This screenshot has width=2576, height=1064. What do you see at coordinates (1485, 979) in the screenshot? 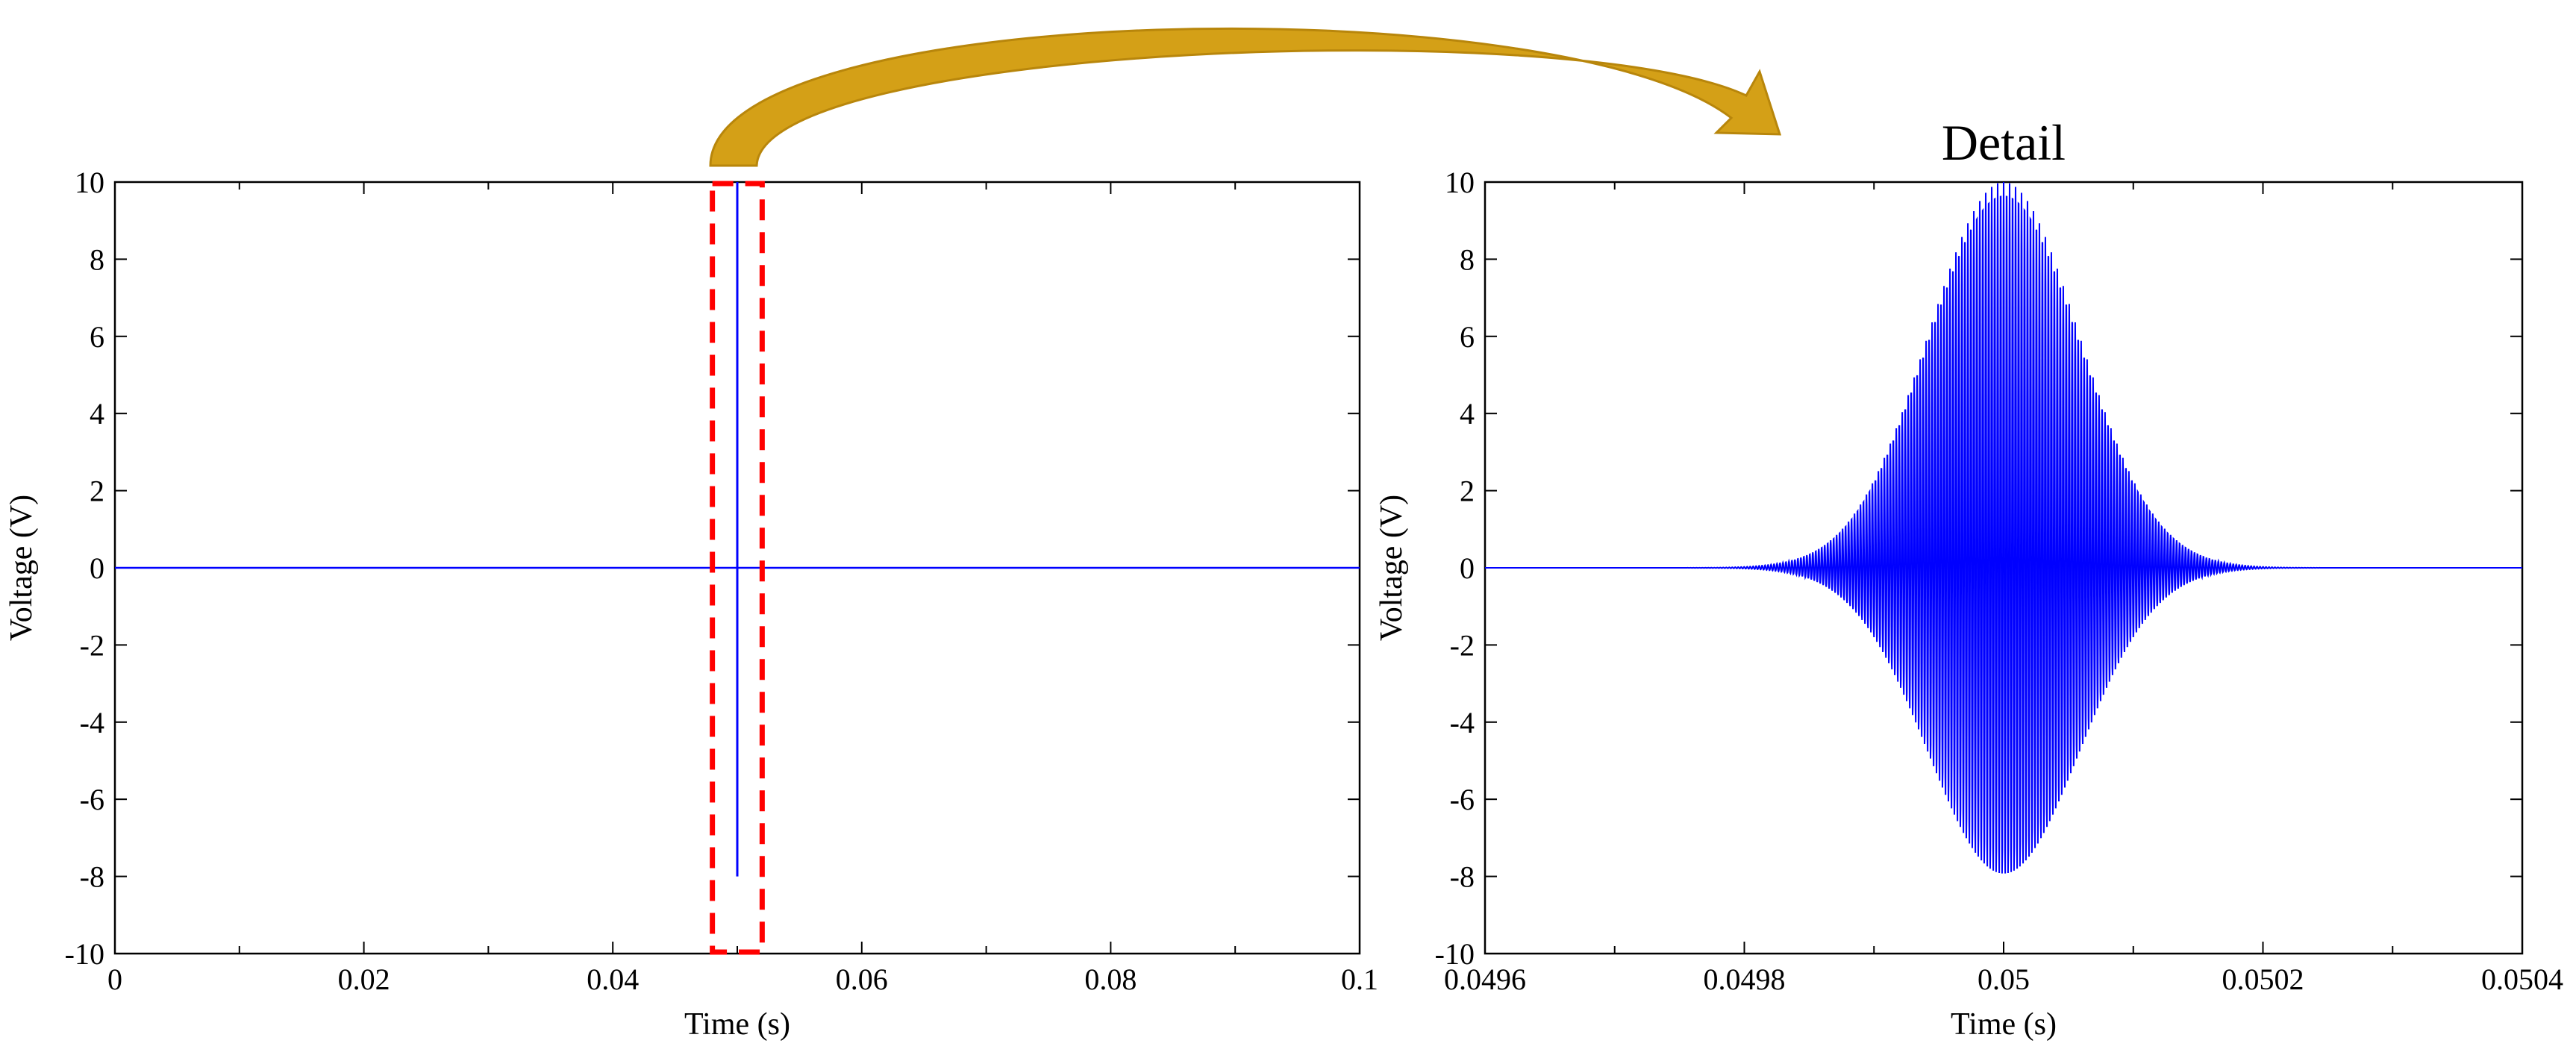
I see `x-tick-label: 0.0496` at bounding box center [1485, 979].